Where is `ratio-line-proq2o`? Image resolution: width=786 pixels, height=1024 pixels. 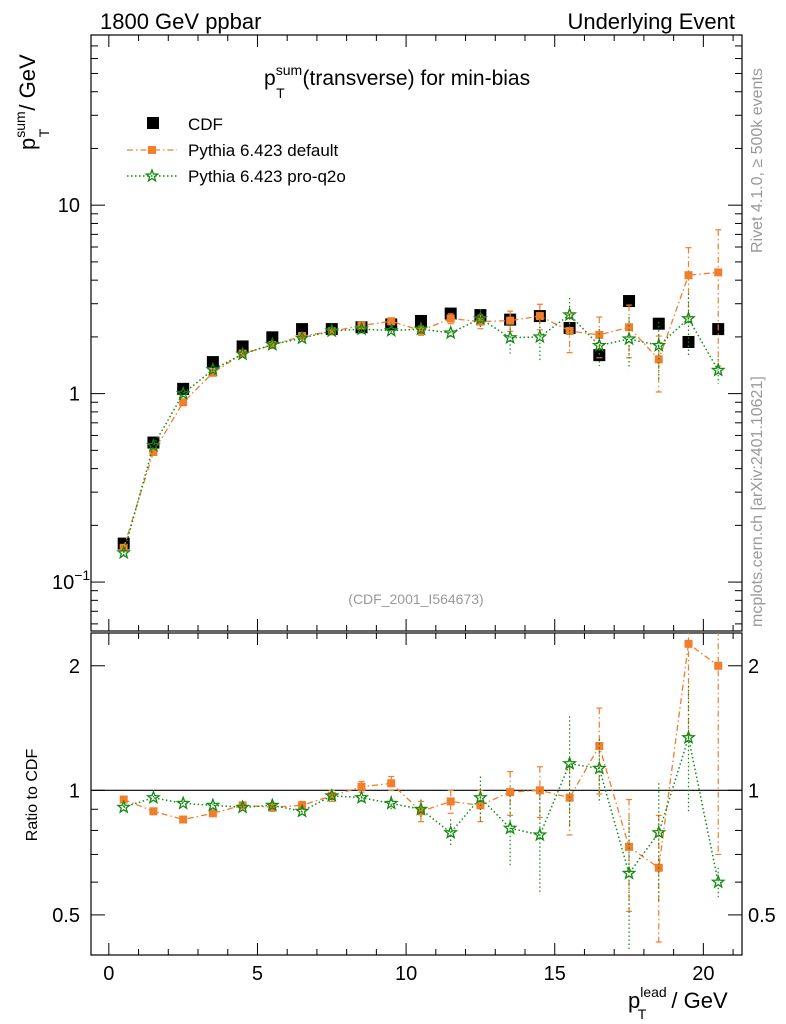 ratio-line-proq2o is located at coordinates (421, 808).